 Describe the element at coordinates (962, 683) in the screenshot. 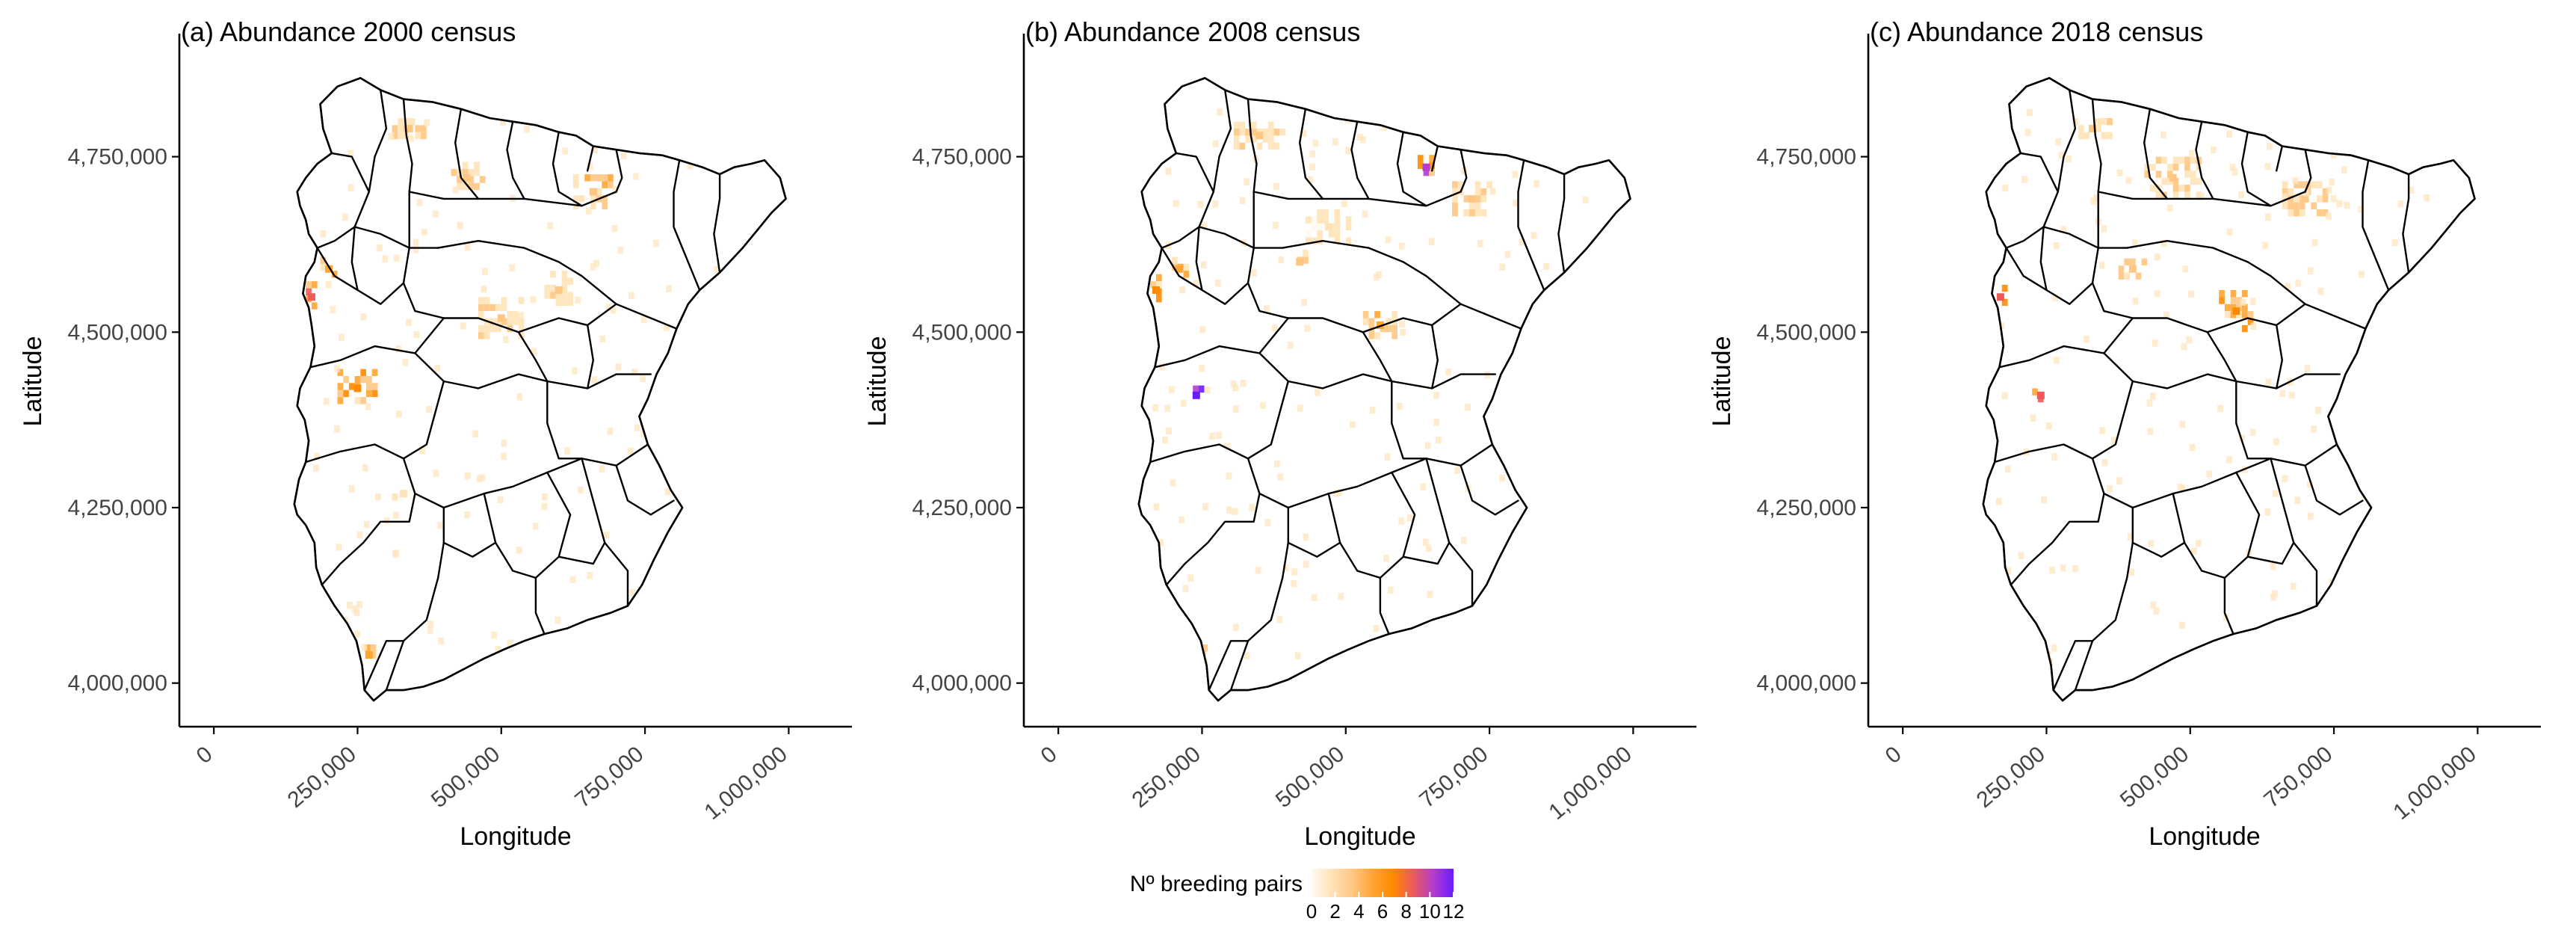

I see `y-tick-label: 4,000,000` at that location.